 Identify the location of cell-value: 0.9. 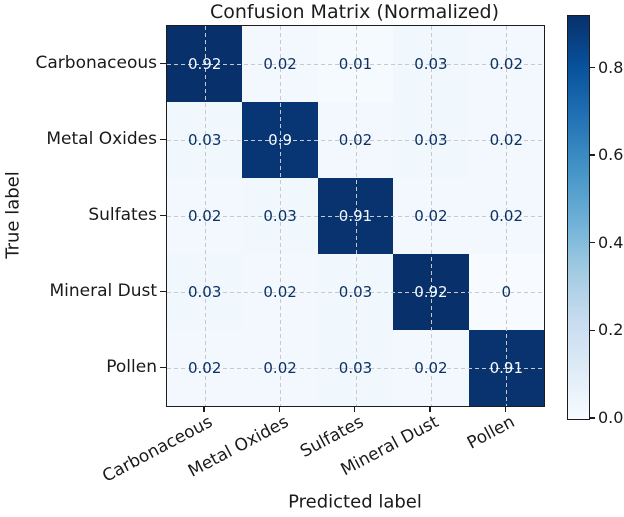
(280, 139).